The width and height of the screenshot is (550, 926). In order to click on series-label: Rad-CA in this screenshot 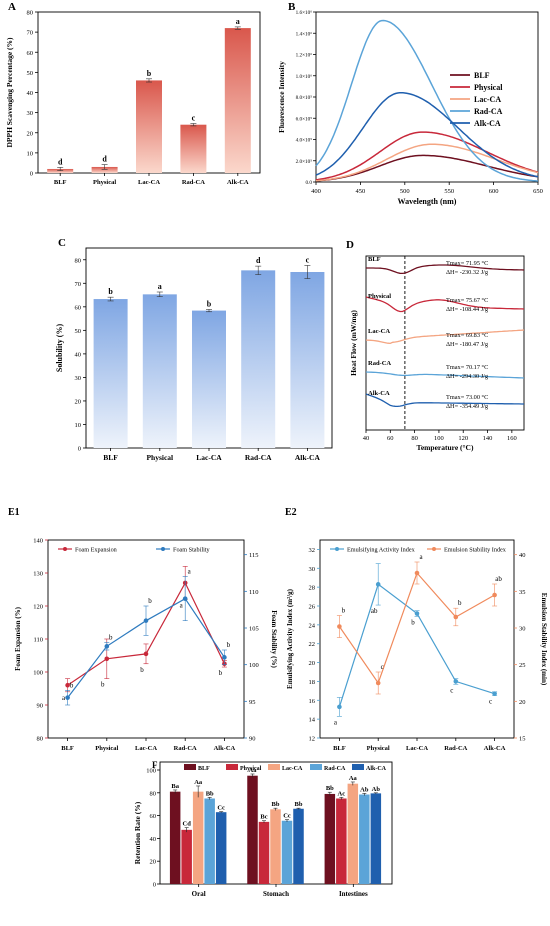, I will do `click(379, 363)`.